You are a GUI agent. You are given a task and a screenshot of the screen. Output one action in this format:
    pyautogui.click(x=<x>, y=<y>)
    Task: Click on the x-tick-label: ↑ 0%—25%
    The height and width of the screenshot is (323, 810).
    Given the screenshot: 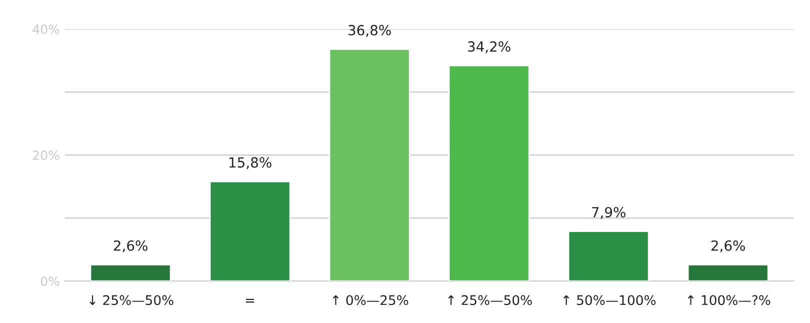 What is the action you would take?
    pyautogui.click(x=370, y=300)
    